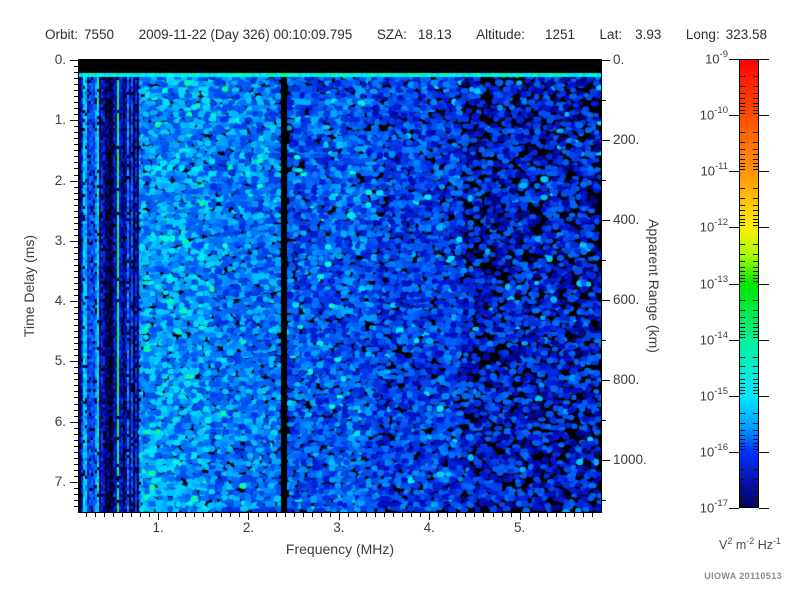  Describe the element at coordinates (29, 286) in the screenshot. I see `y-axis-label: Time Delay (ms)` at that location.